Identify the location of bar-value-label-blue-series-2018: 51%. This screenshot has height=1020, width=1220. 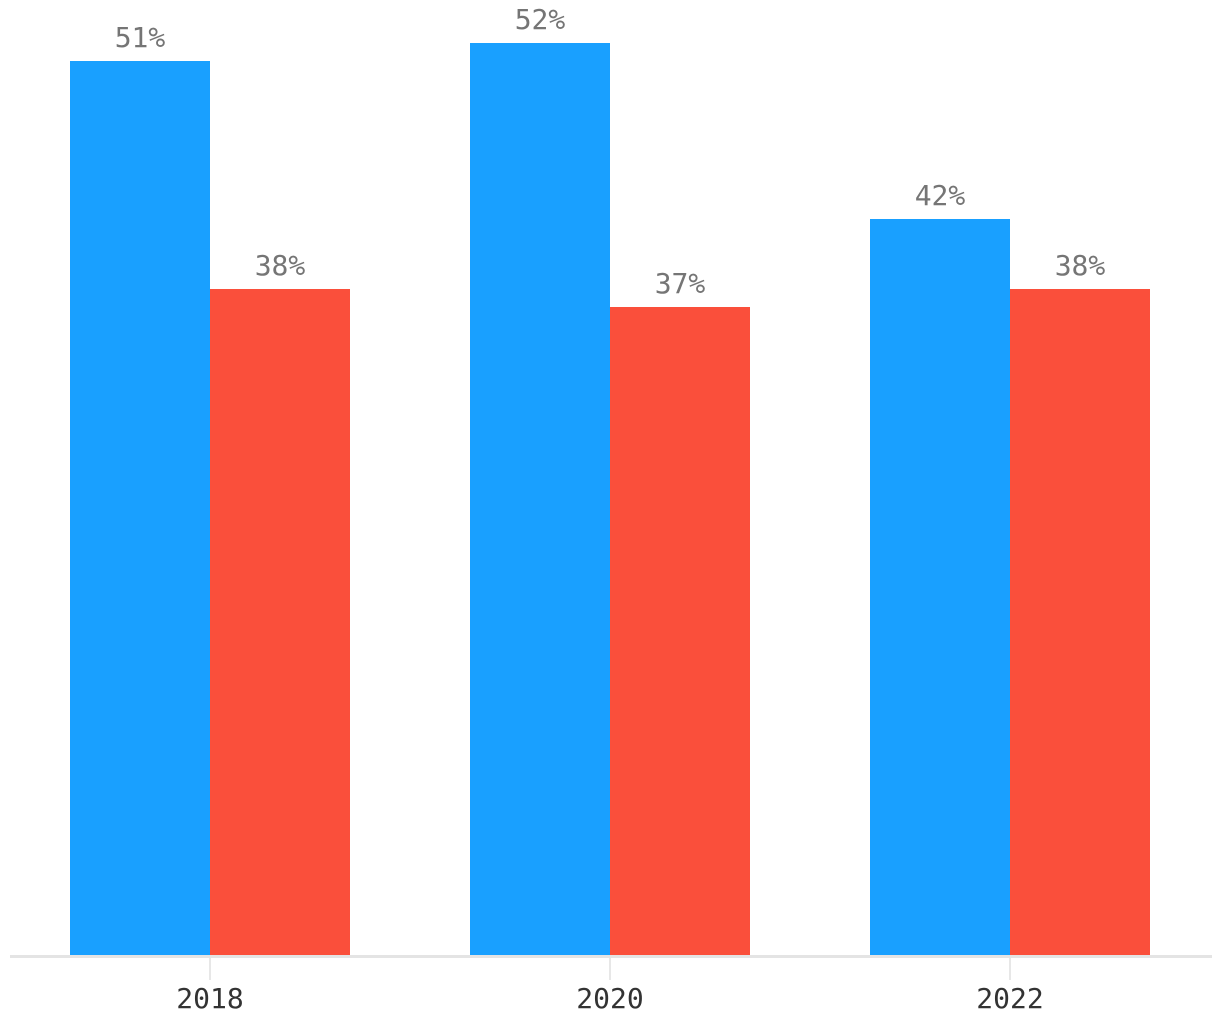
(140, 37).